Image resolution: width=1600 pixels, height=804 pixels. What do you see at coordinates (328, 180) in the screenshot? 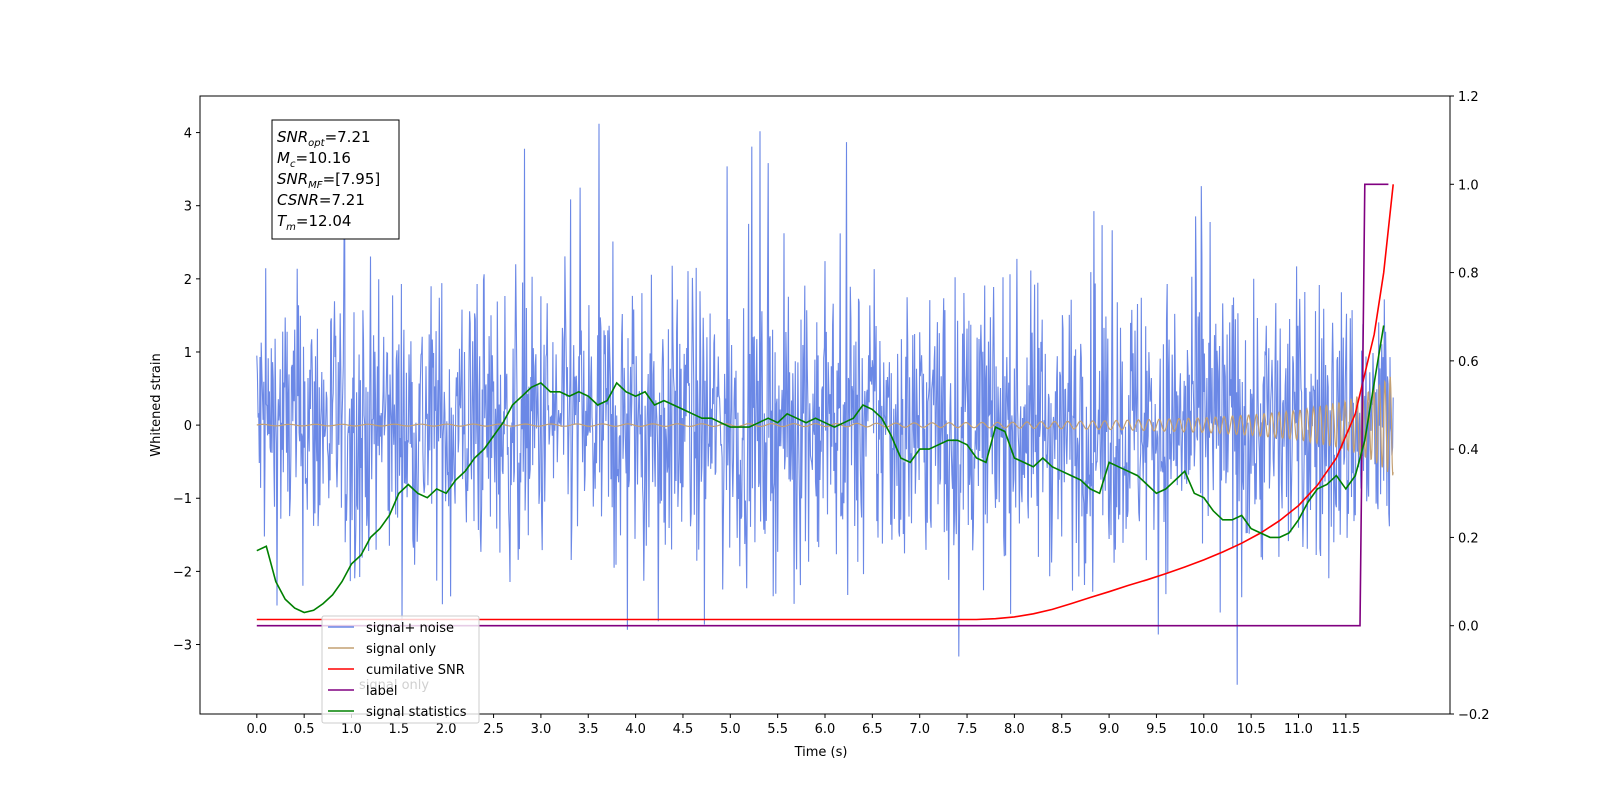
I see `annotation-line: SNRMF=[7.95]` at bounding box center [328, 180].